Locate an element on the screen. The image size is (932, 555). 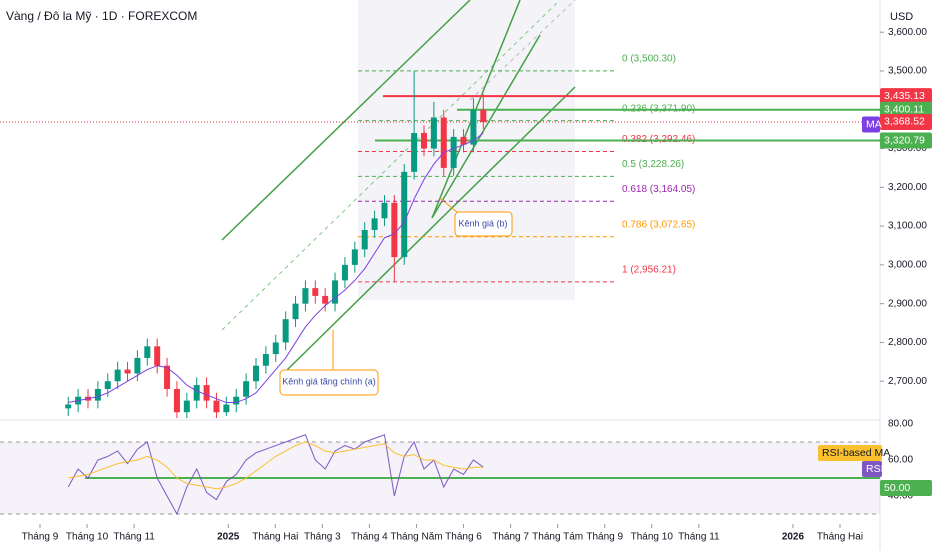
connector is located at coordinates (449, 205).